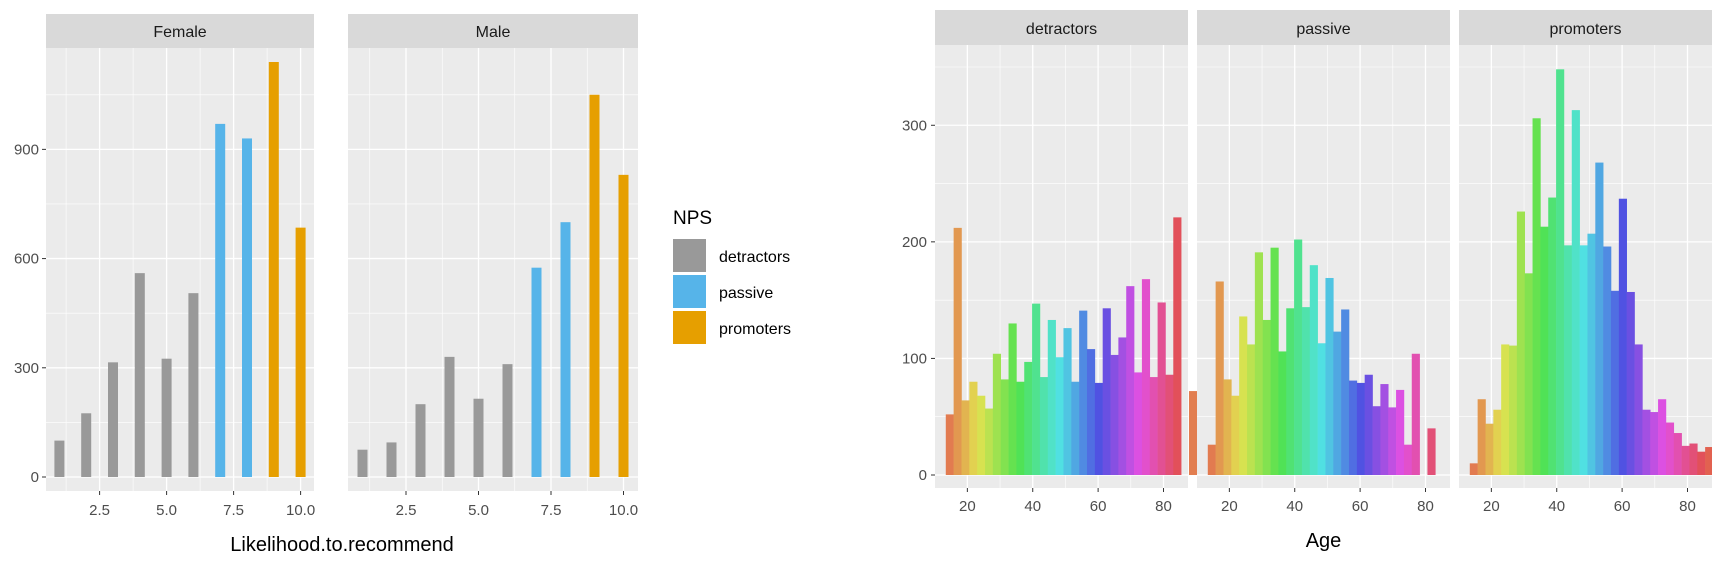  Describe the element at coordinates (1556, 506) in the screenshot. I see `x-tick-label: 40` at that location.